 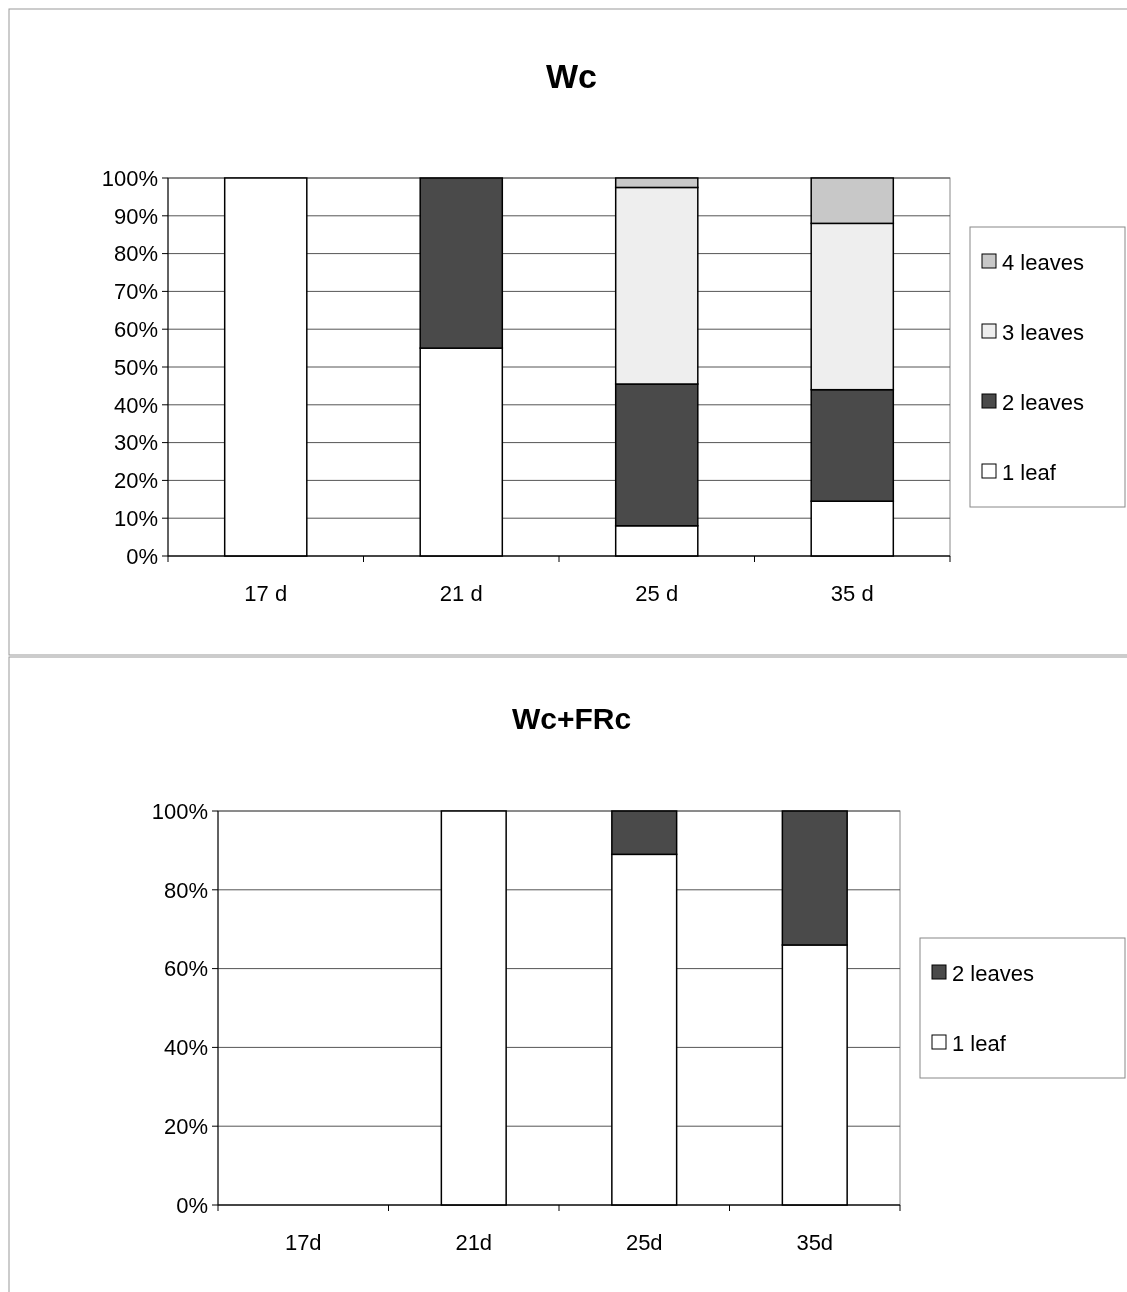 What do you see at coordinates (135, 292) in the screenshot?
I see `y-tick-label: 70%` at bounding box center [135, 292].